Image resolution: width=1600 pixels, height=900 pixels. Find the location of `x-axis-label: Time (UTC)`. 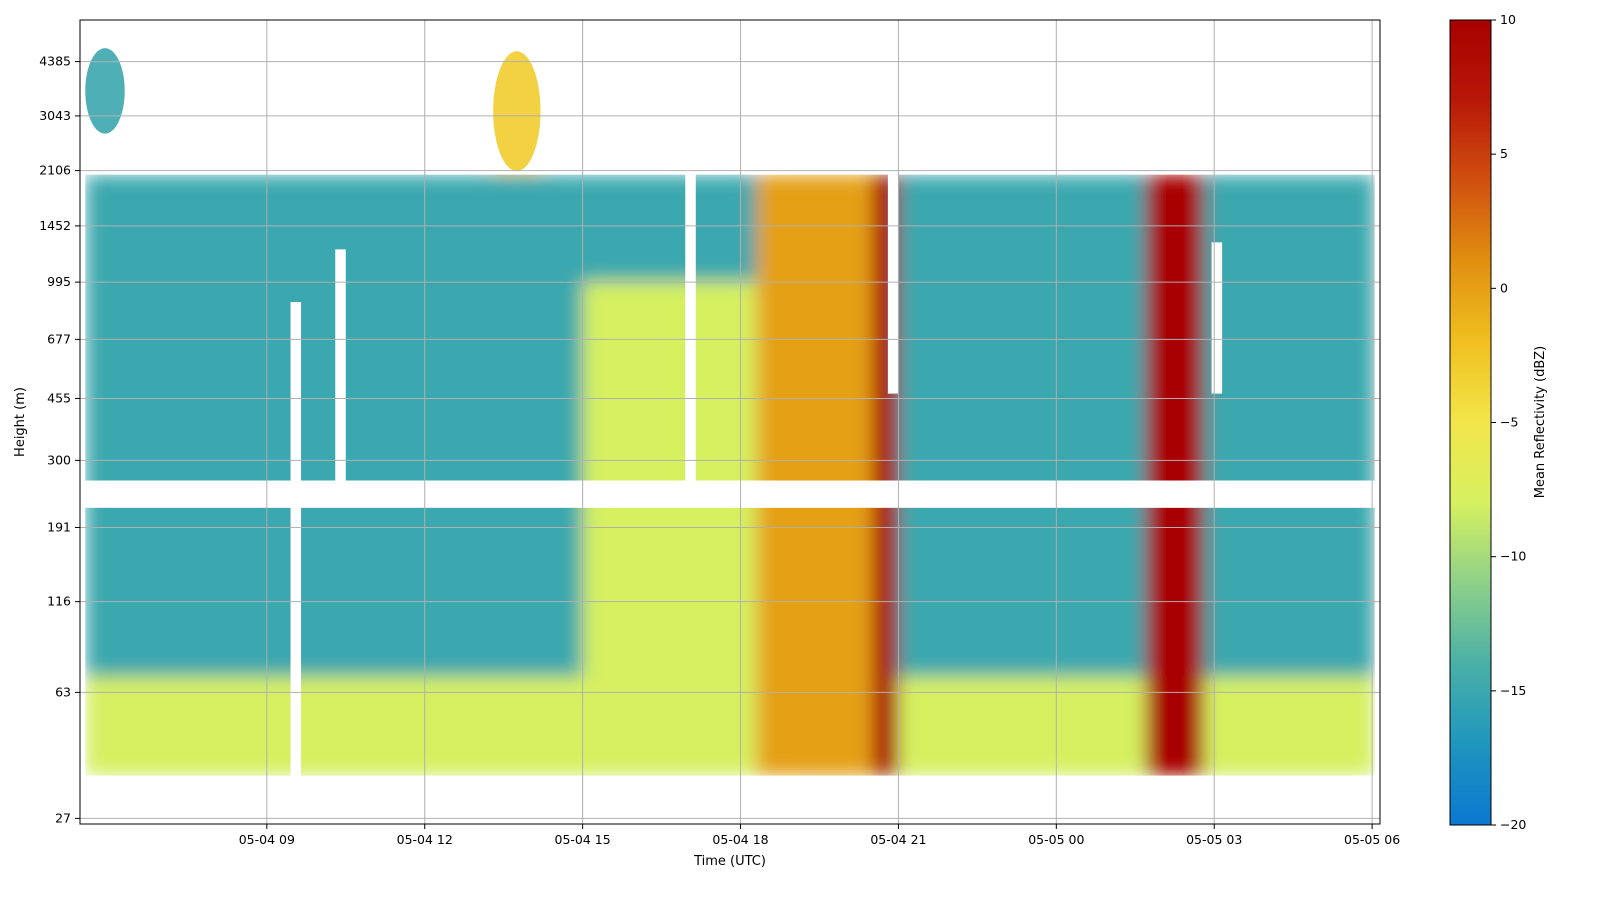

x-axis-label: Time (UTC) is located at coordinates (729, 861).